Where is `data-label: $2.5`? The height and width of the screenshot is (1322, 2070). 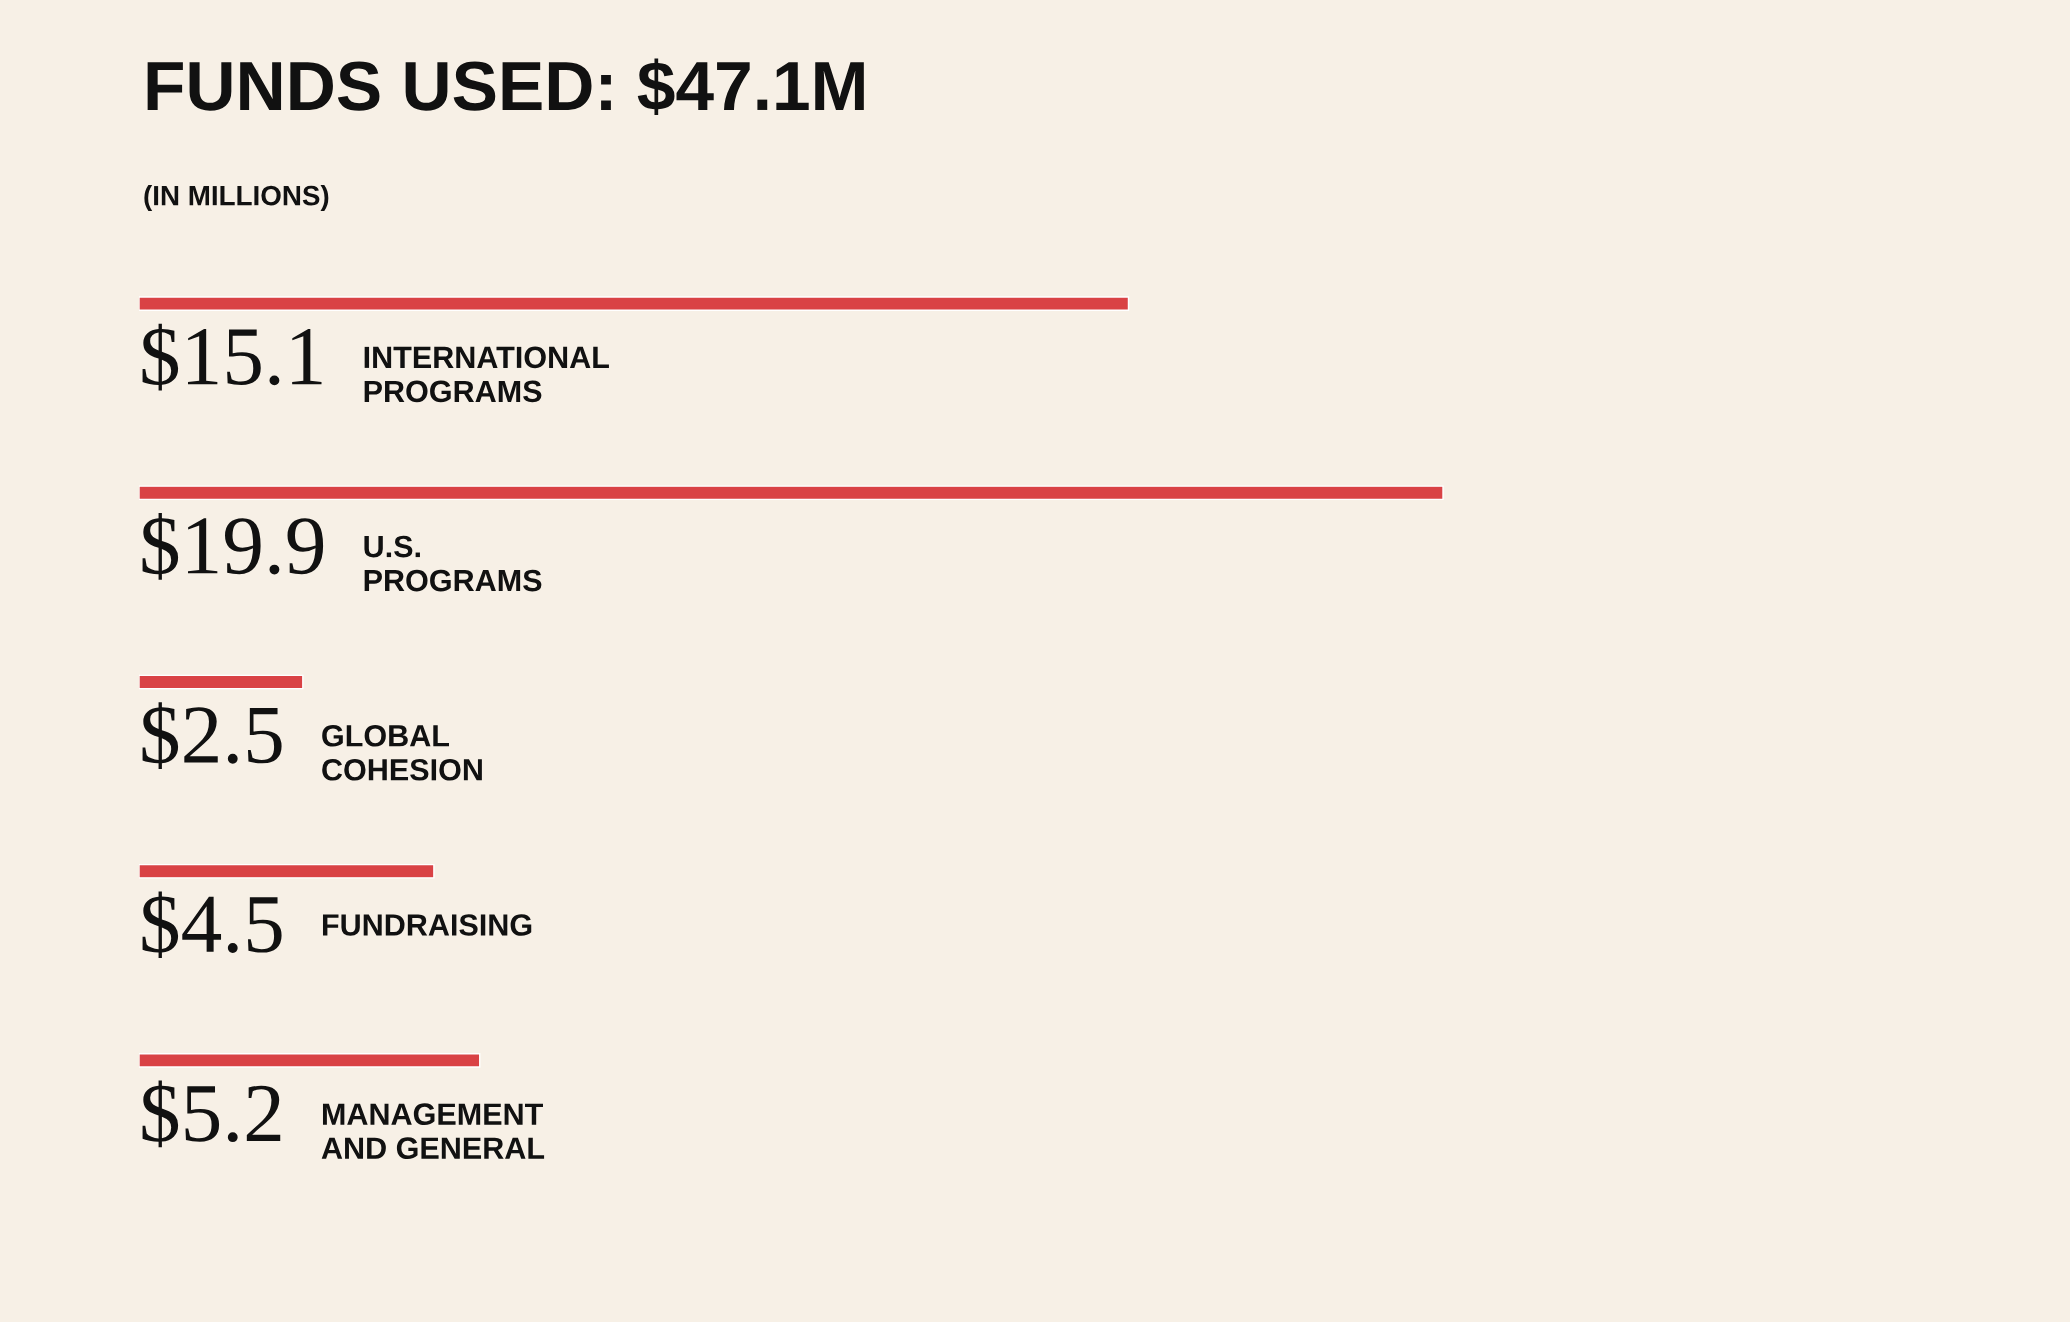
data-label: $2.5 is located at coordinates (212, 735).